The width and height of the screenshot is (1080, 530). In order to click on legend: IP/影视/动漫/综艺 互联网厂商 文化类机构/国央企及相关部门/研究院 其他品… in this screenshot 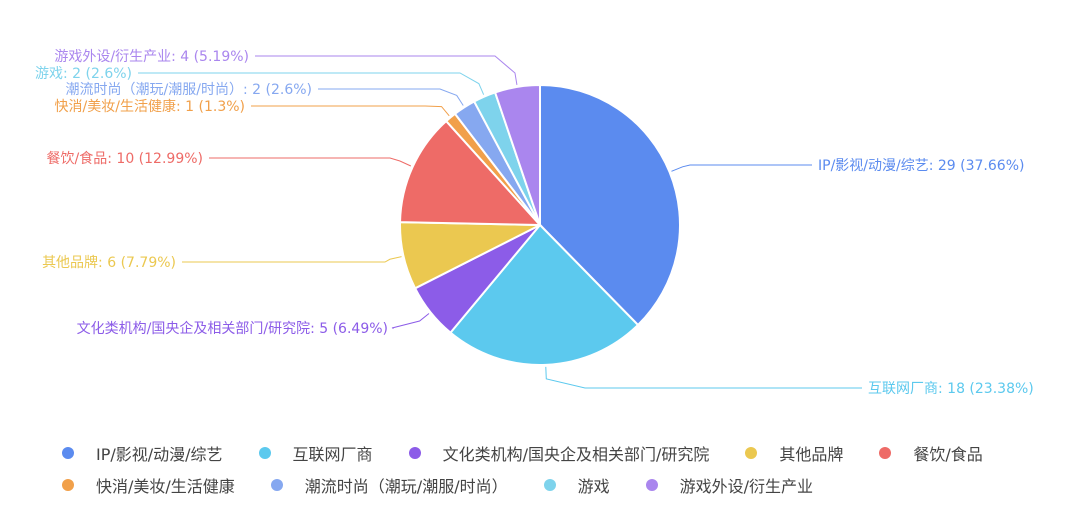, I will do `click(562, 469)`.